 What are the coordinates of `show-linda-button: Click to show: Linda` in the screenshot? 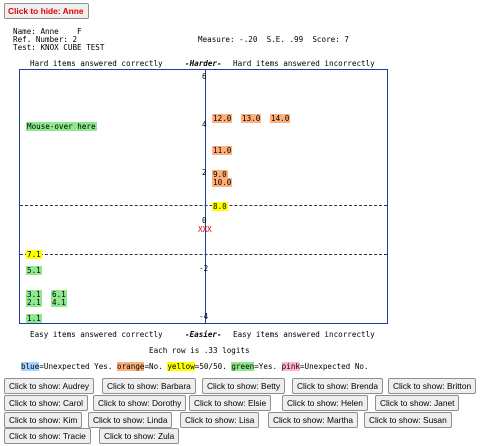 It's located at (130, 420).